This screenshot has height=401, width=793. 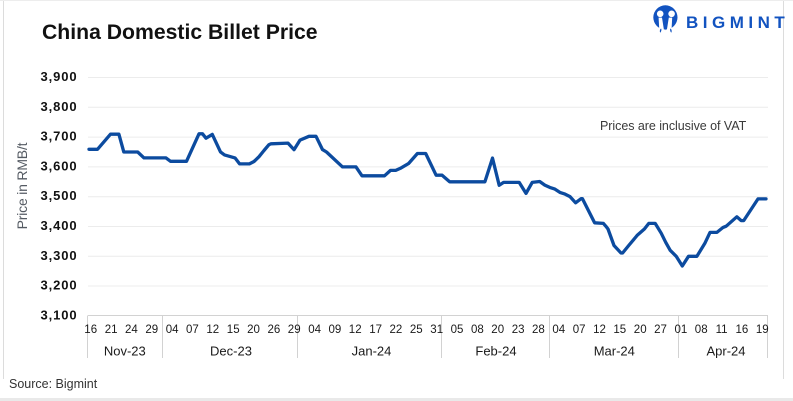 What do you see at coordinates (722, 330) in the screenshot?
I see `svg-text: 11` at bounding box center [722, 330].